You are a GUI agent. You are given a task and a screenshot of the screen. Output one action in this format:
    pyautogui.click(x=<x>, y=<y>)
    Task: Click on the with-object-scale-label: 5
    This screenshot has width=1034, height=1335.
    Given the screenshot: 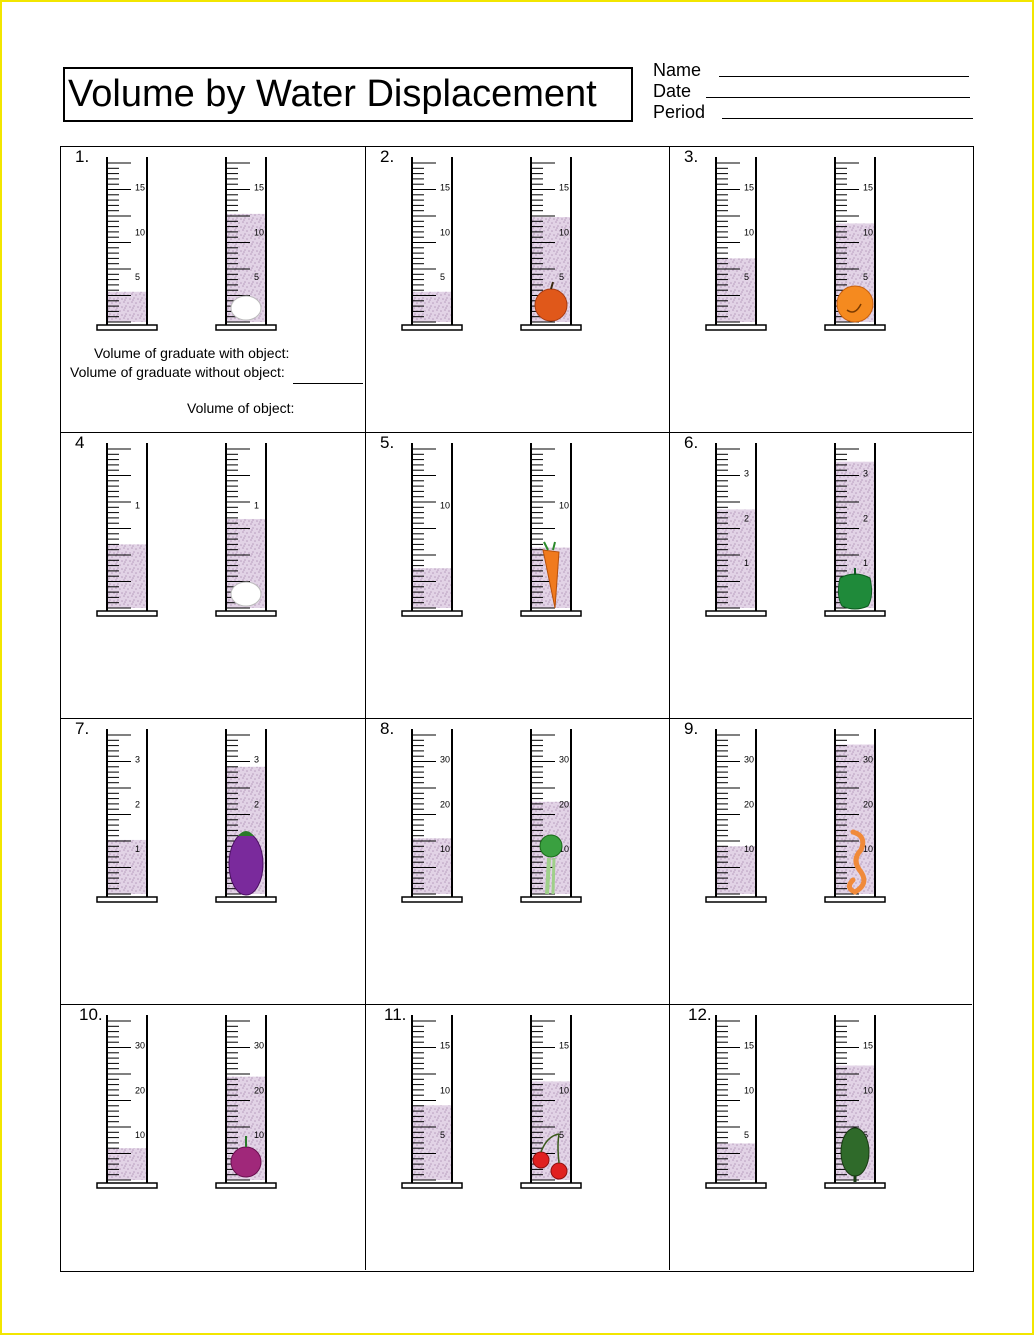 What is the action you would take?
    pyautogui.click(x=561, y=277)
    